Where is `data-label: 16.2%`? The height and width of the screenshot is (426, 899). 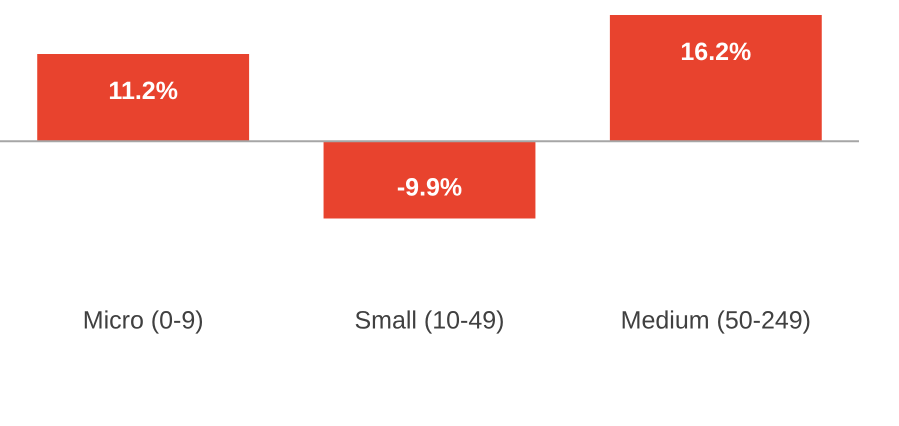
data-label: 16.2% is located at coordinates (716, 52).